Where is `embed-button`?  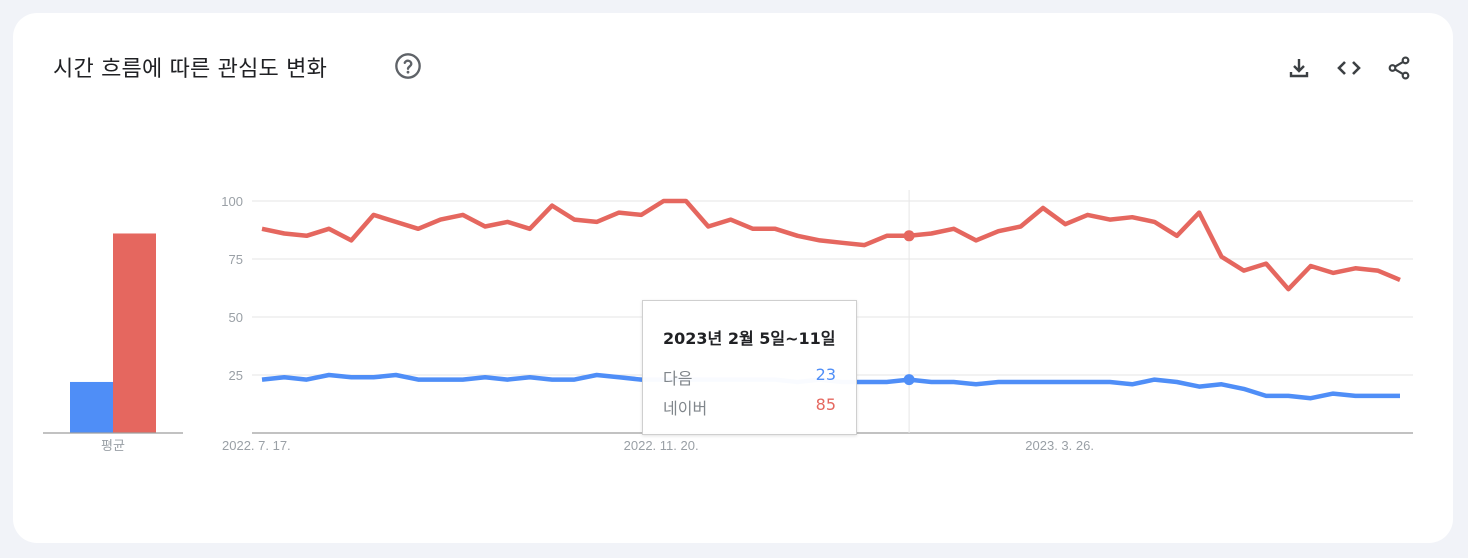 embed-button is located at coordinates (1349, 68).